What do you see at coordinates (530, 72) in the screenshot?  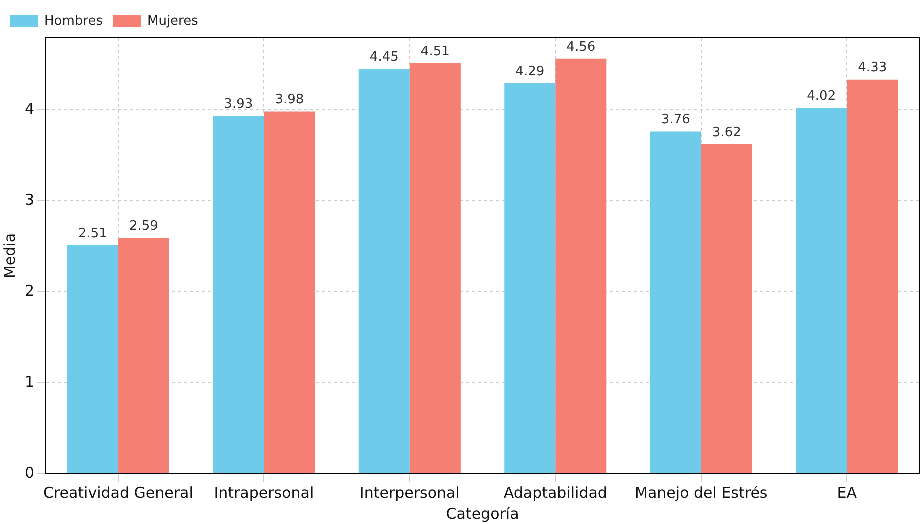 I see `data-label: 4.29` at bounding box center [530, 72].